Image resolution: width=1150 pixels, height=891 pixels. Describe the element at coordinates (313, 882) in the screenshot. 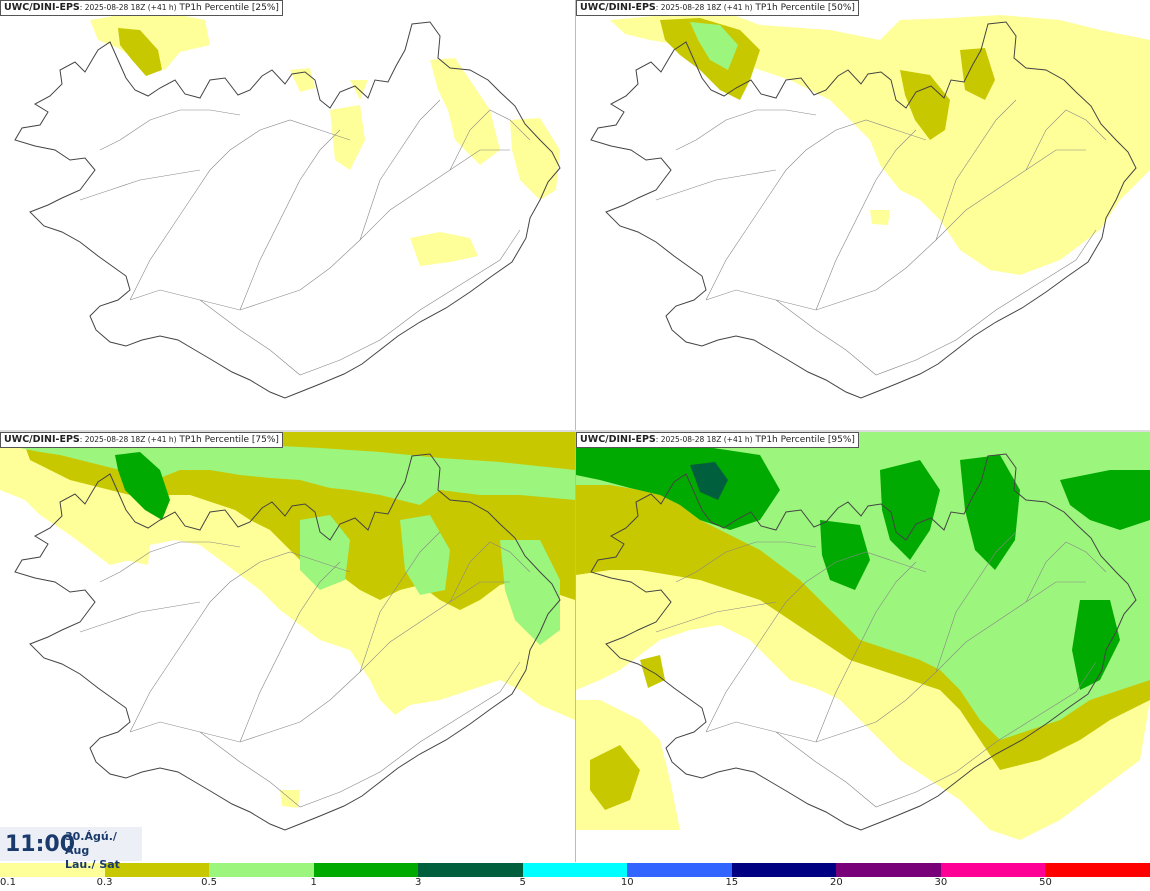

I see `legend-label: 1` at that location.